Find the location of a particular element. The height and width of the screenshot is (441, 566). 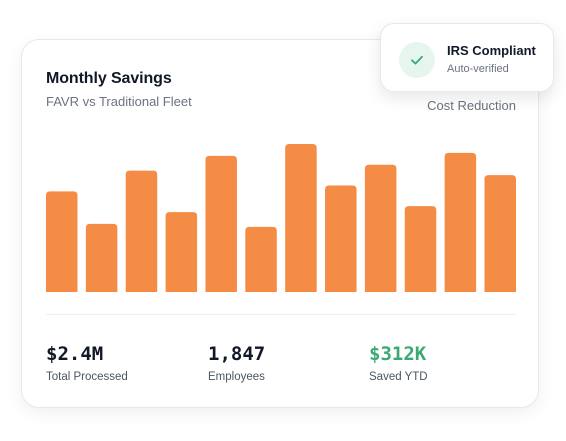

stat-total-processed: $2.4M Total Processed is located at coordinates (87, 363).